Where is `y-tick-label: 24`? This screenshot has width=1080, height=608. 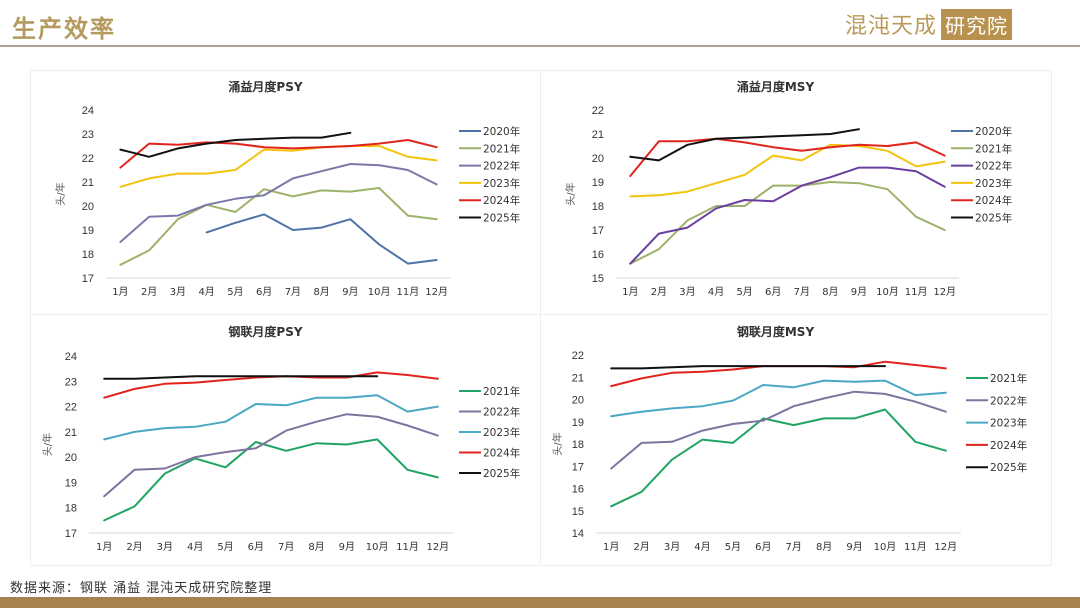
y-tick-label: 24 is located at coordinates (71, 357).